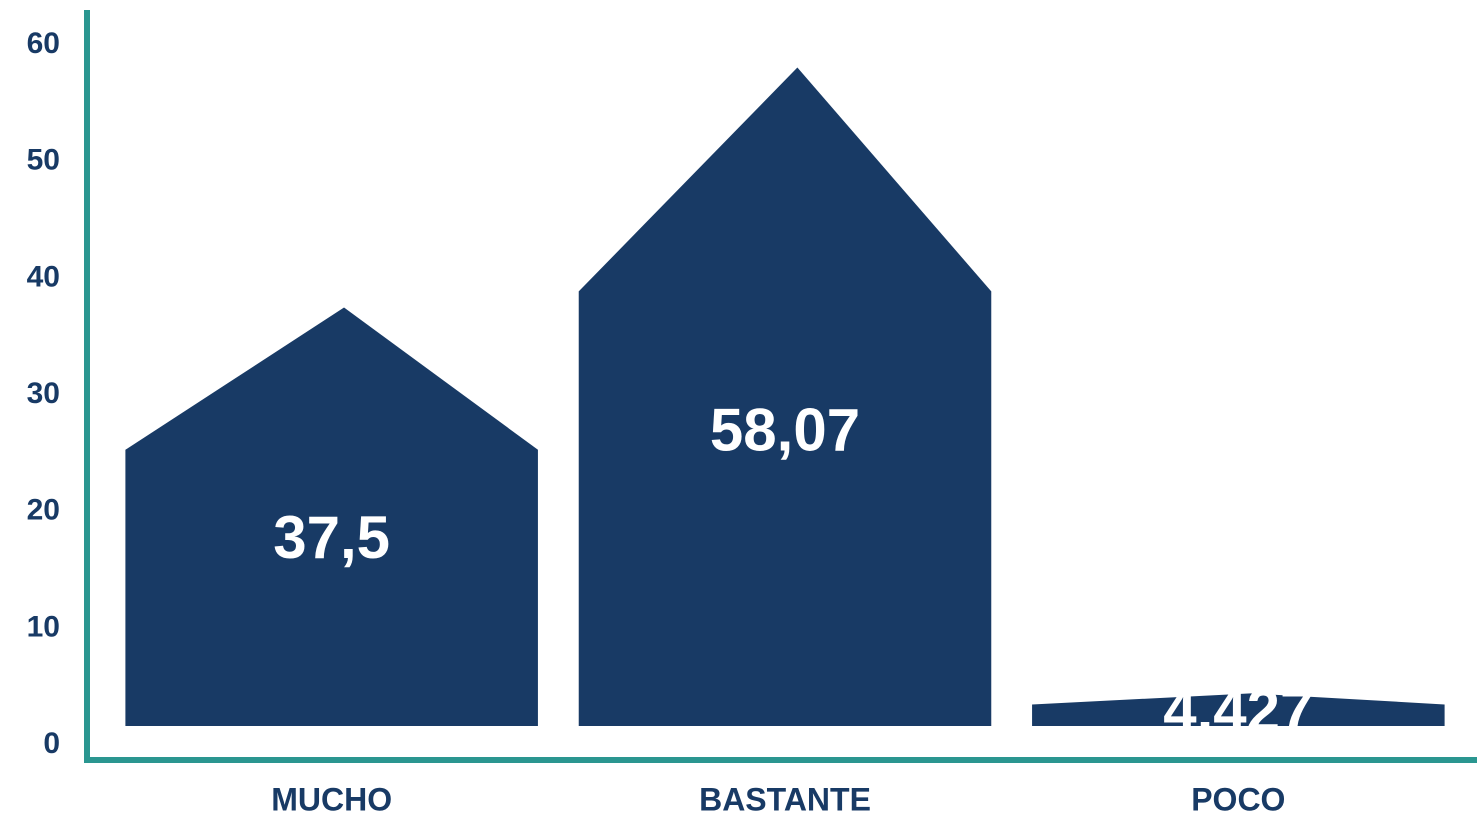  I want to click on value-label: 37,5, so click(331, 537).